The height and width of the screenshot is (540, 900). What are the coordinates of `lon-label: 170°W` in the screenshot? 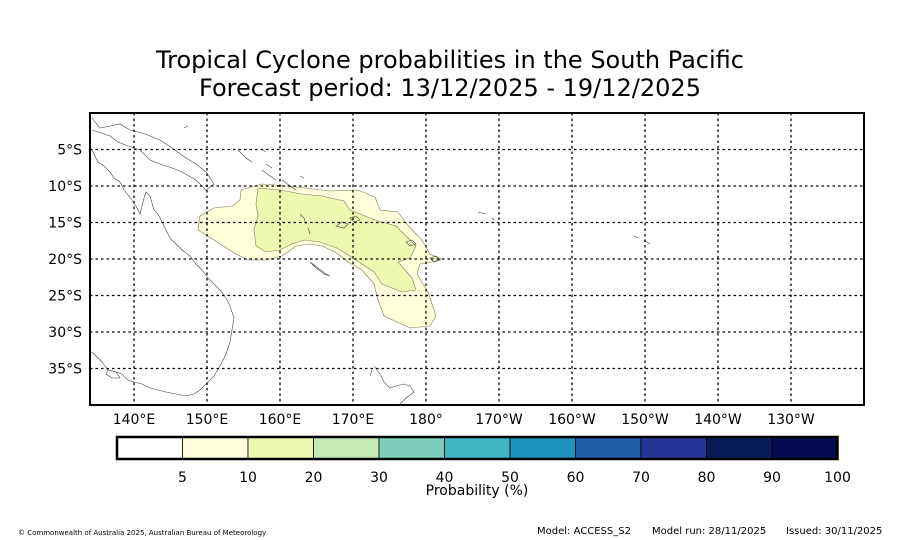 It's located at (499, 420).